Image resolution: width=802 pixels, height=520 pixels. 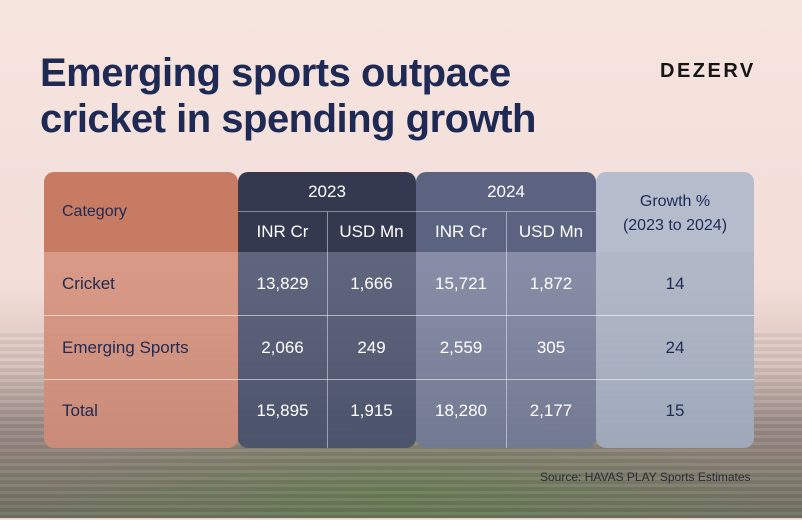 I want to click on year-2023-column, so click(x=327, y=310).